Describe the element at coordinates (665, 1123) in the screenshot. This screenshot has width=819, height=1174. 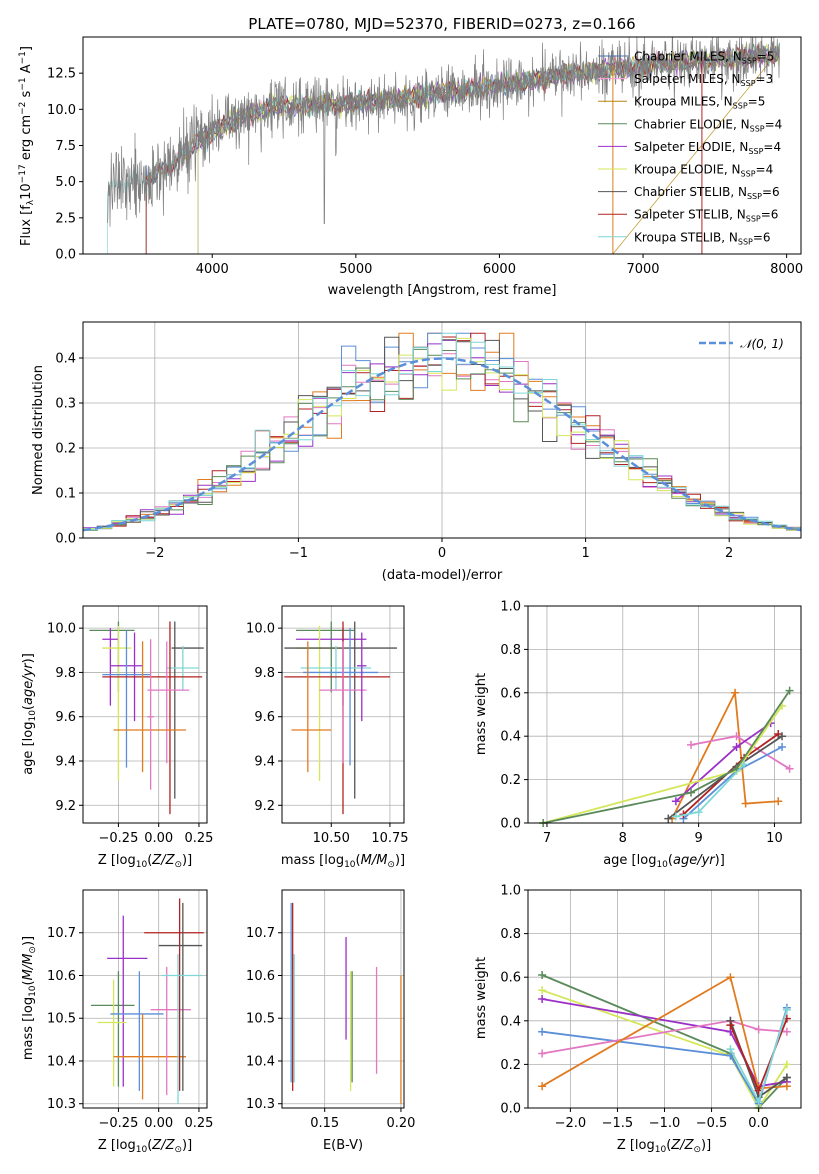
I see `x-tick-label: −1.0` at that location.